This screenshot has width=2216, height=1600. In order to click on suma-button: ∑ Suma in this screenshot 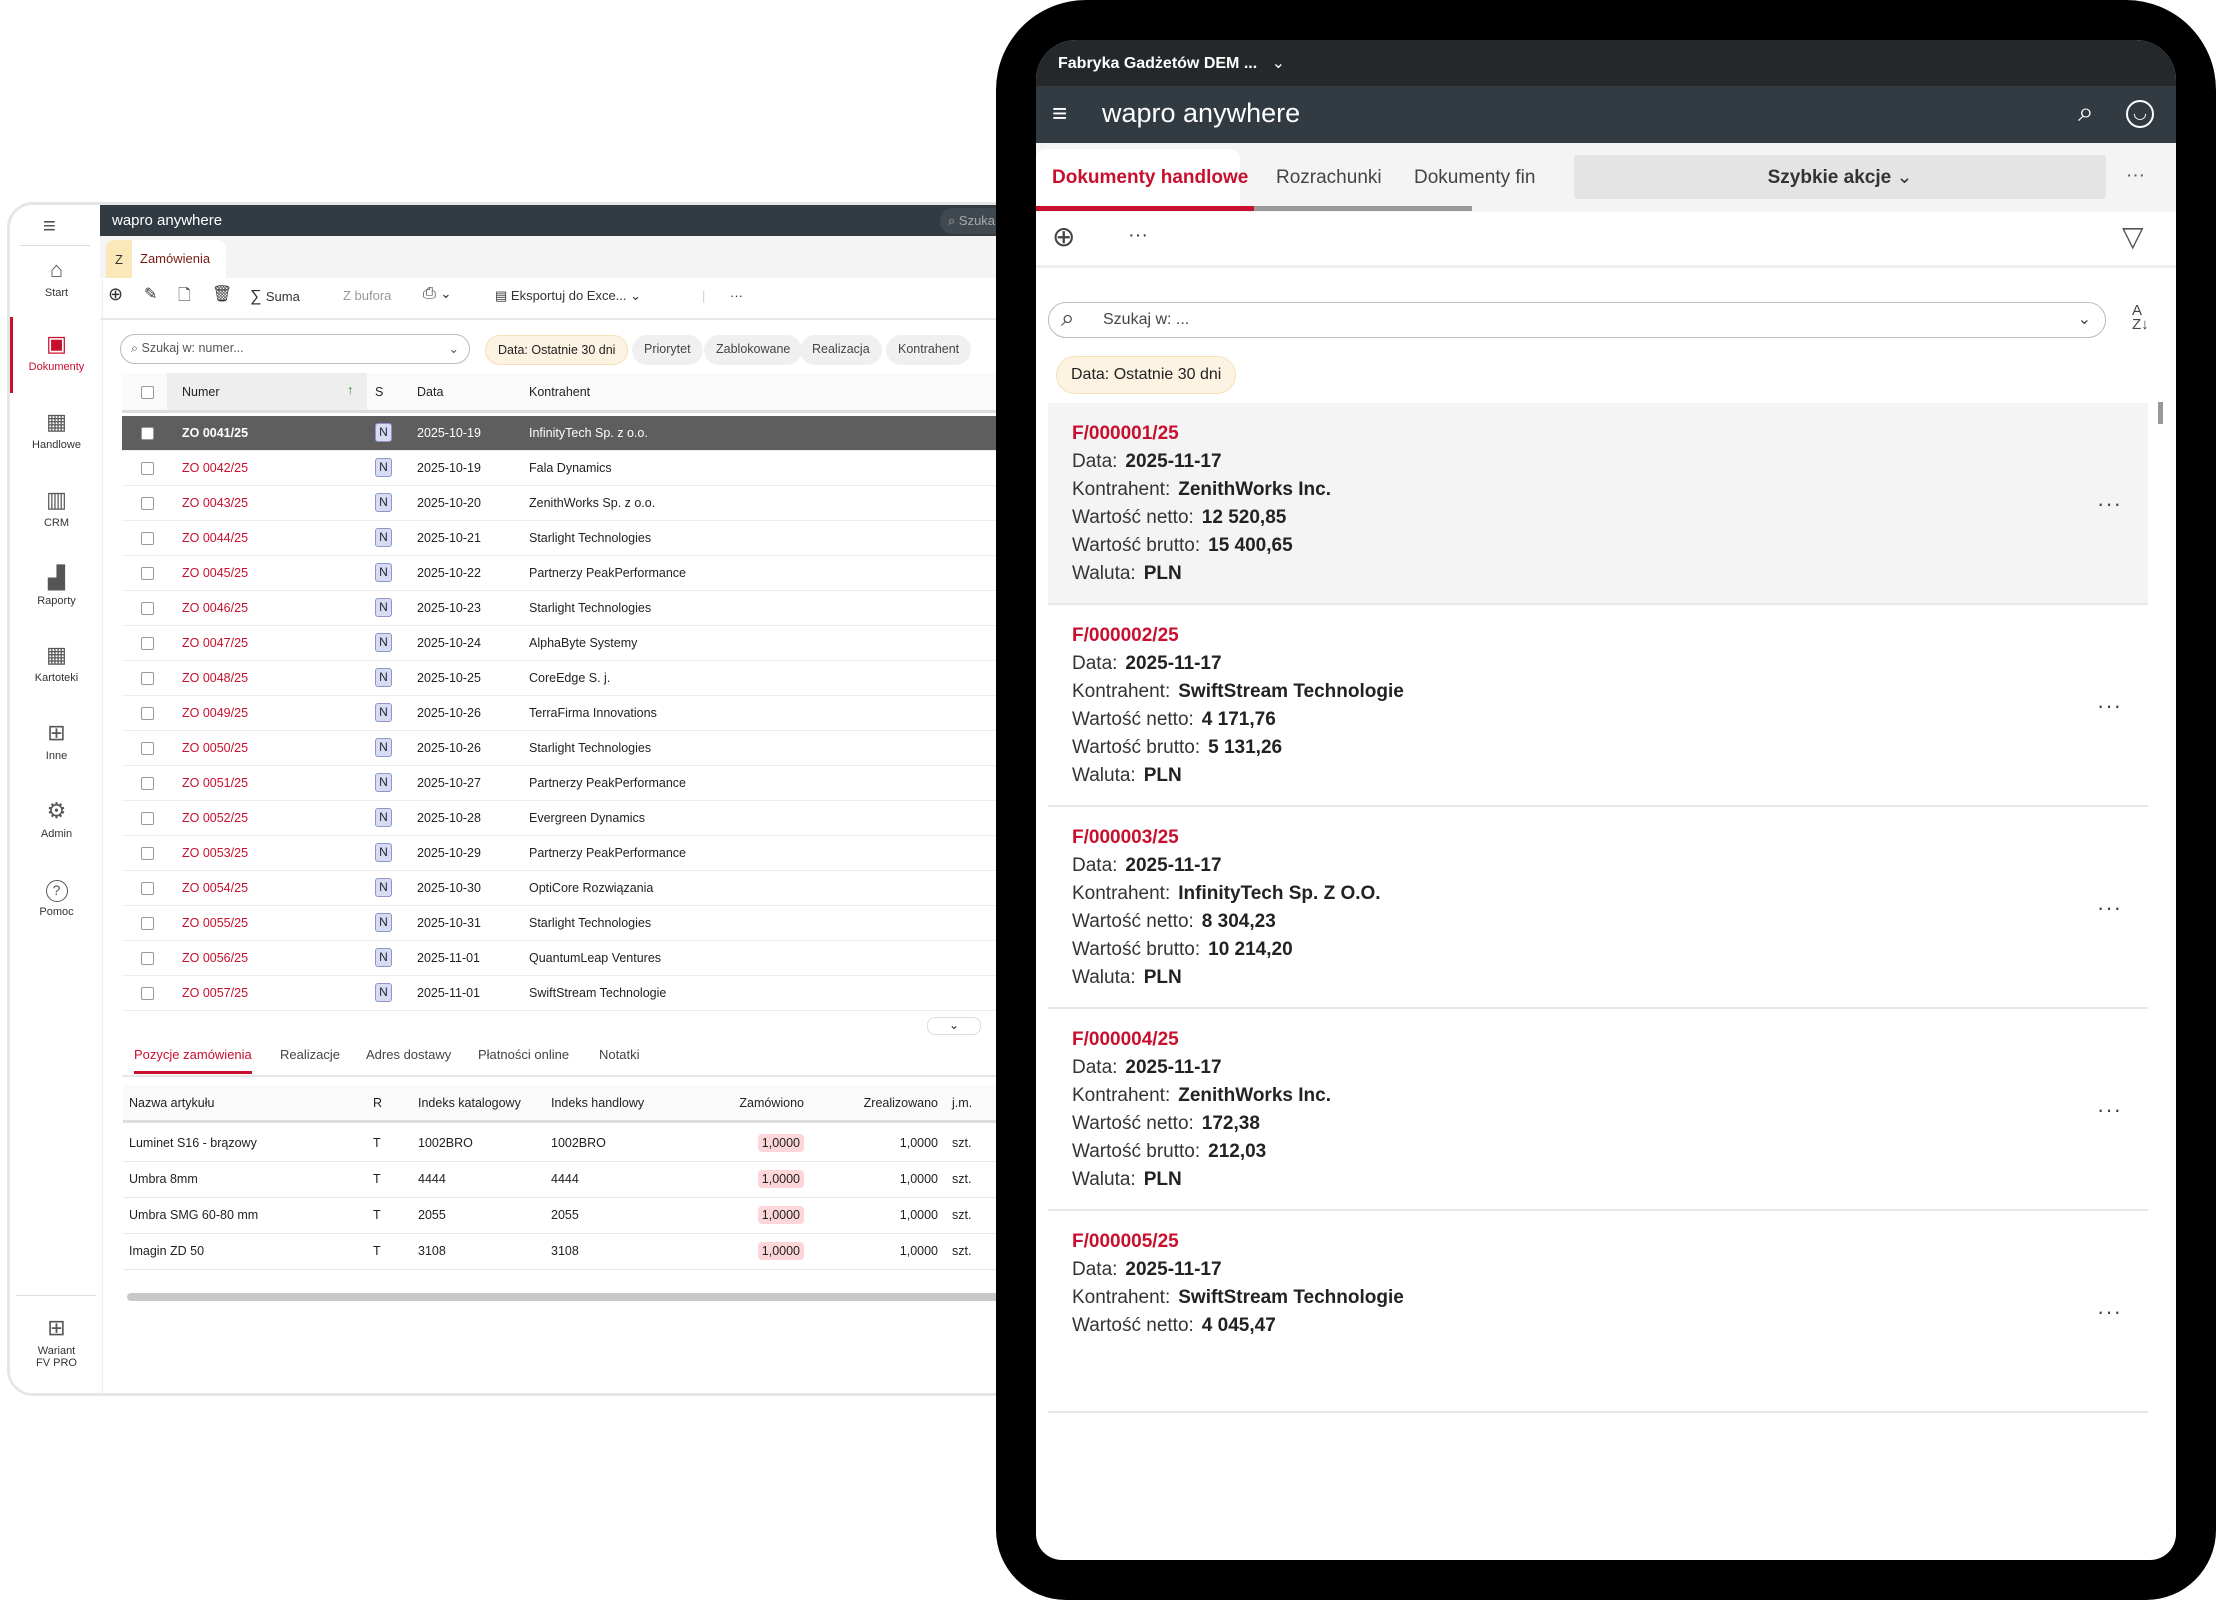, I will do `click(275, 297)`.